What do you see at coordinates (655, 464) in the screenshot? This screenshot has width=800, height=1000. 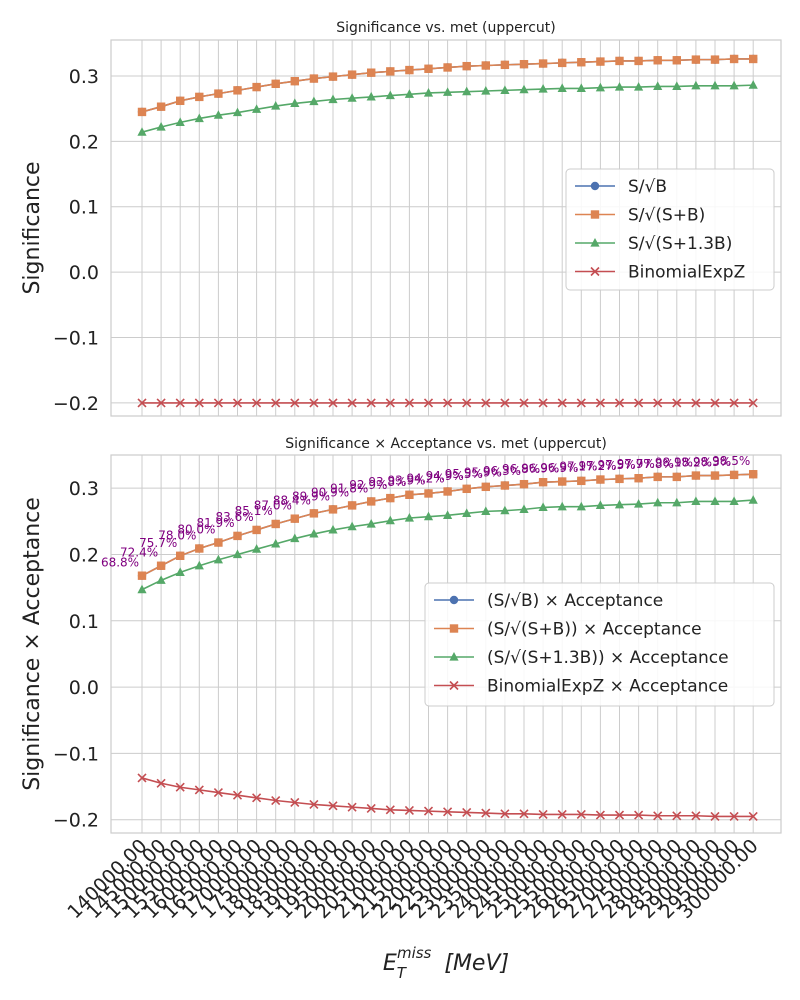 I see `acceptance-label: 97.8%` at bounding box center [655, 464].